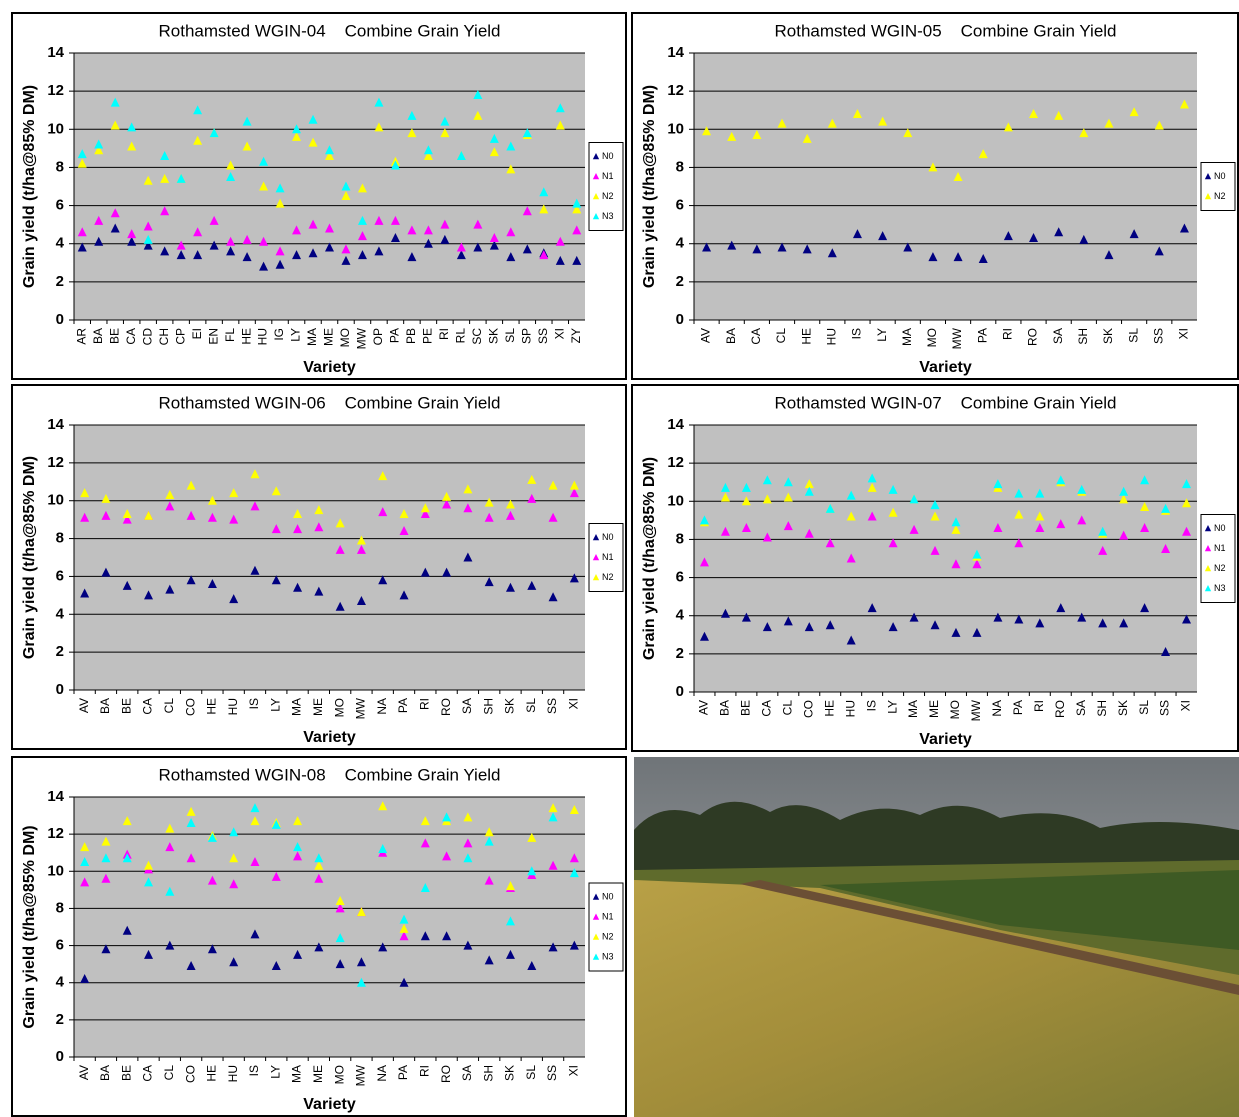  What do you see at coordinates (197, 333) in the screenshot?
I see `x-tick-label: EI` at bounding box center [197, 333].